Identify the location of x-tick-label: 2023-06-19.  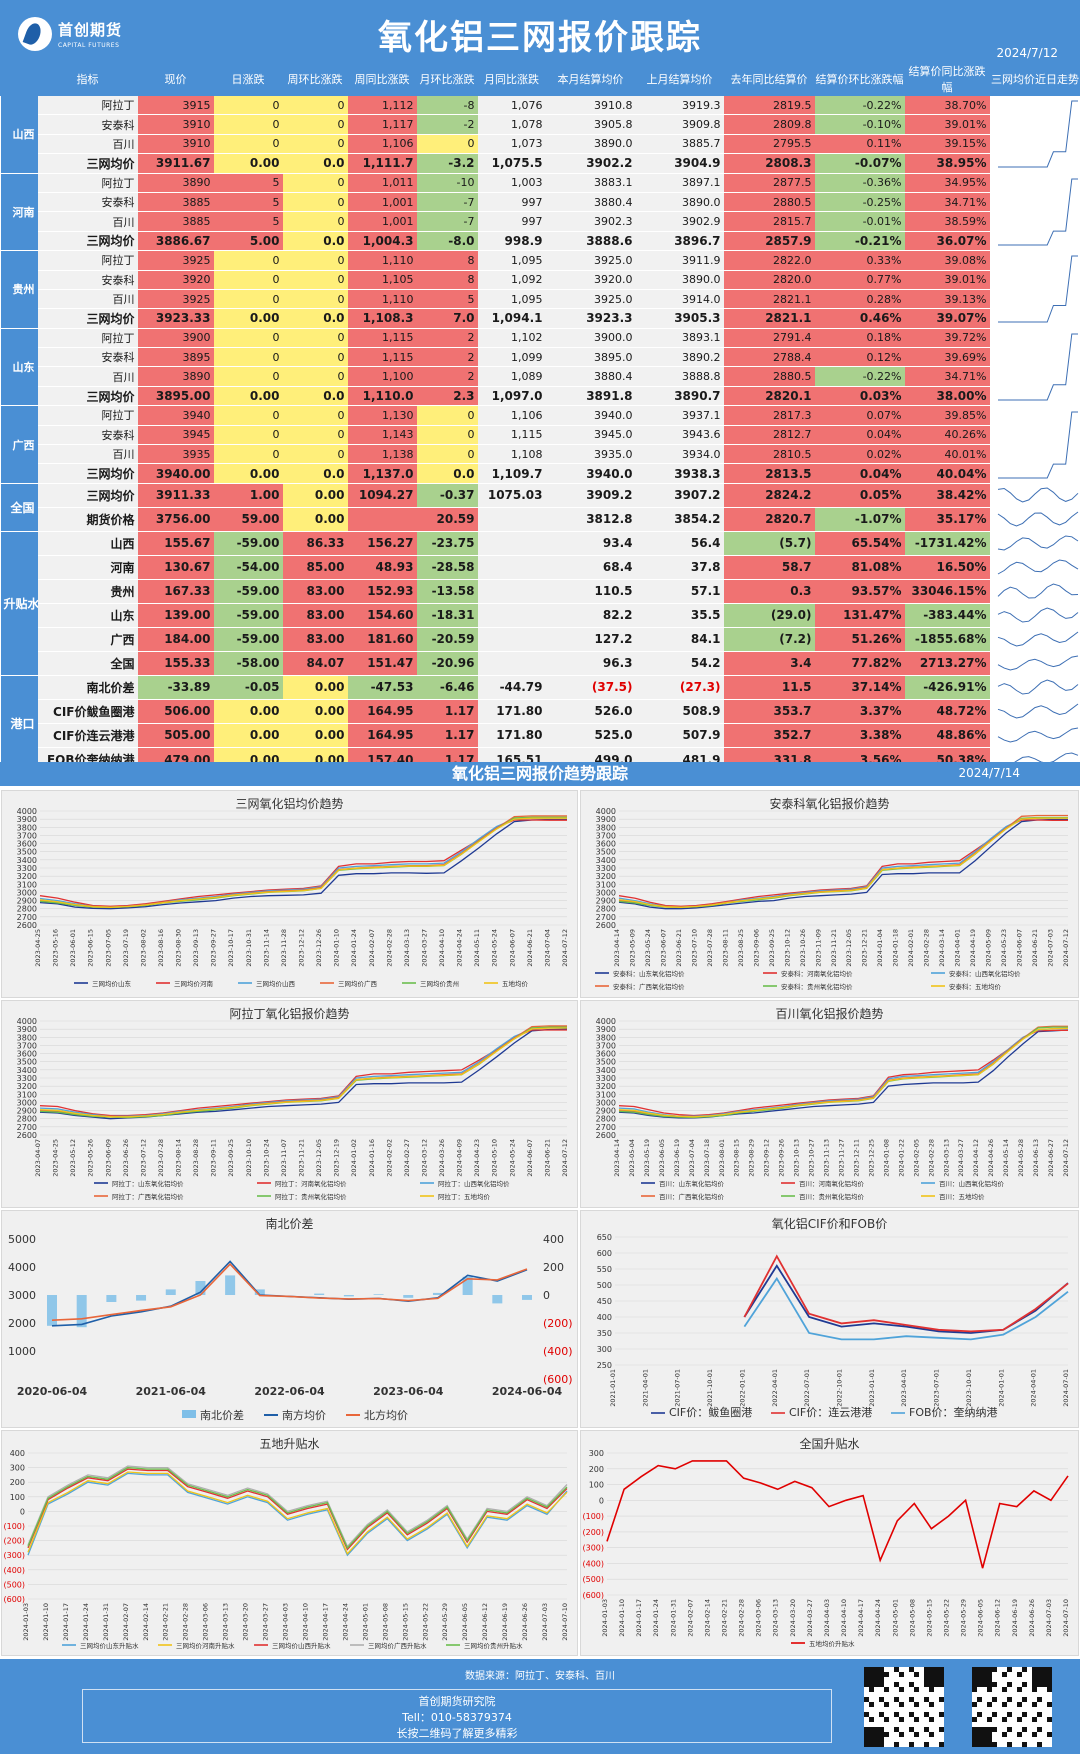
(677, 1158).